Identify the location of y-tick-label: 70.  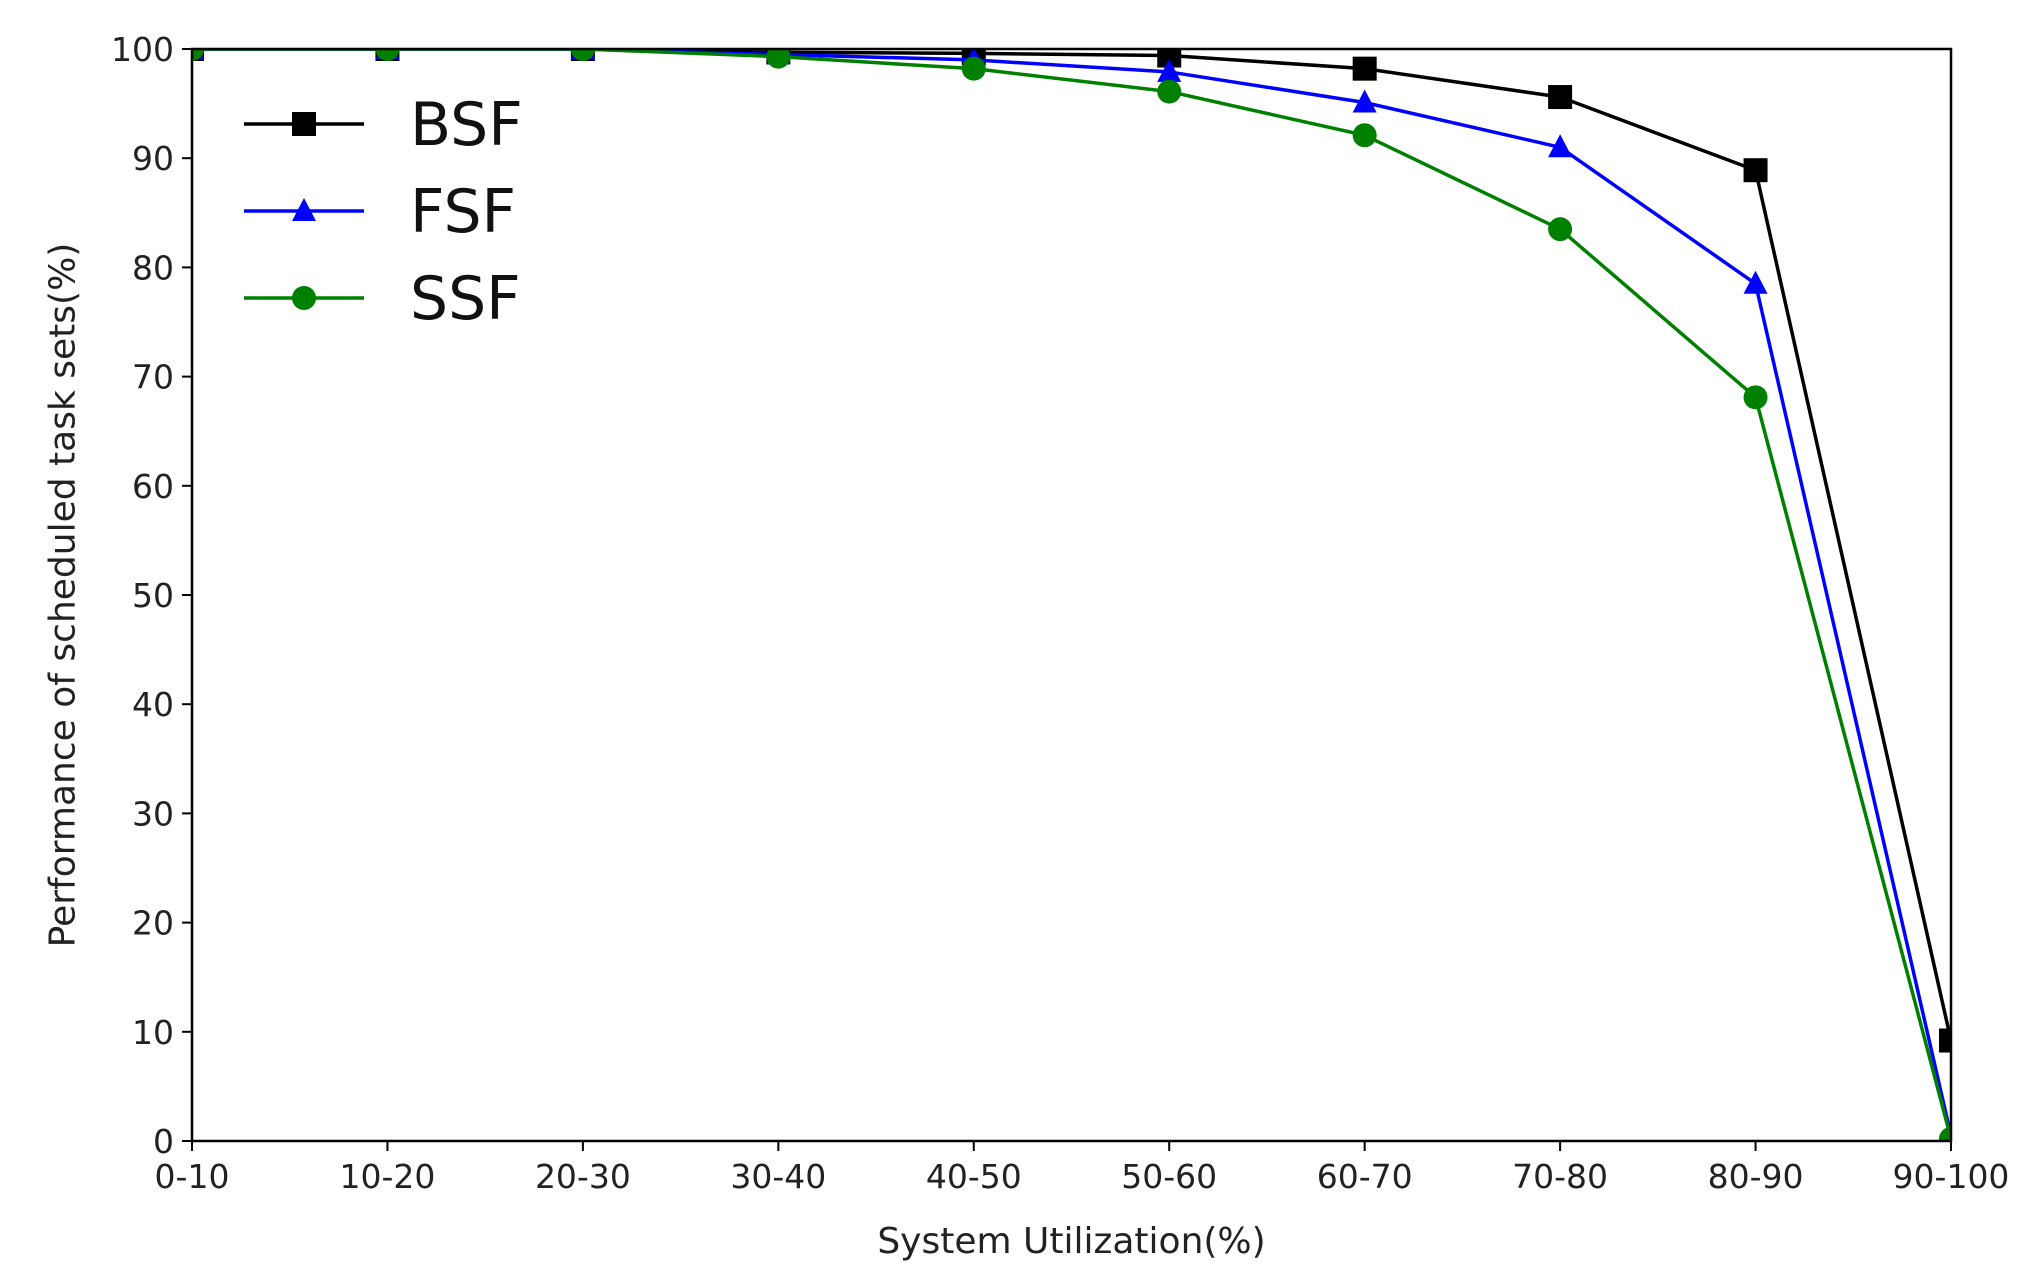
(153, 377).